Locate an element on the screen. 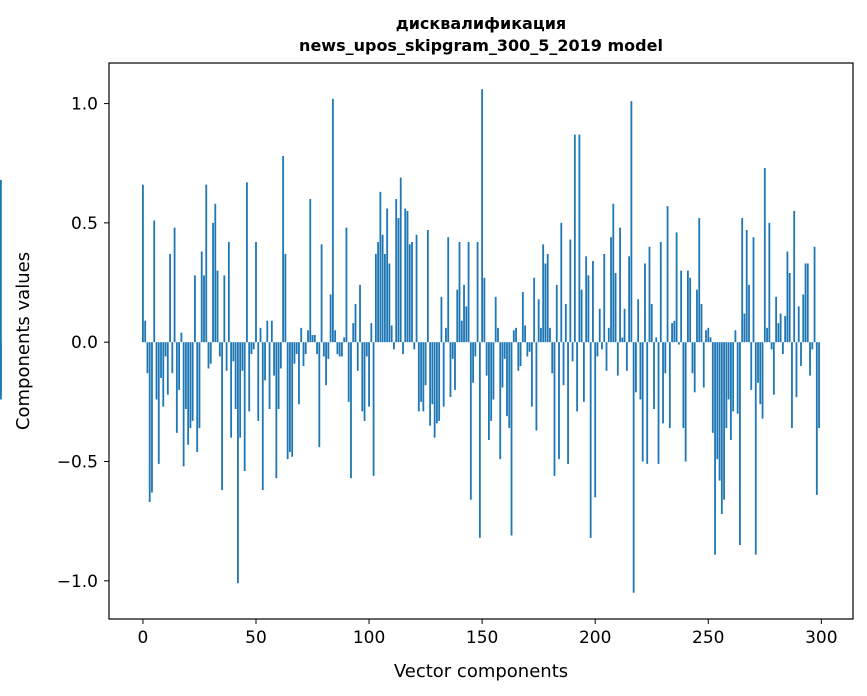 The width and height of the screenshot is (867, 696). x-axis-label: Vector components is located at coordinates (481, 671).